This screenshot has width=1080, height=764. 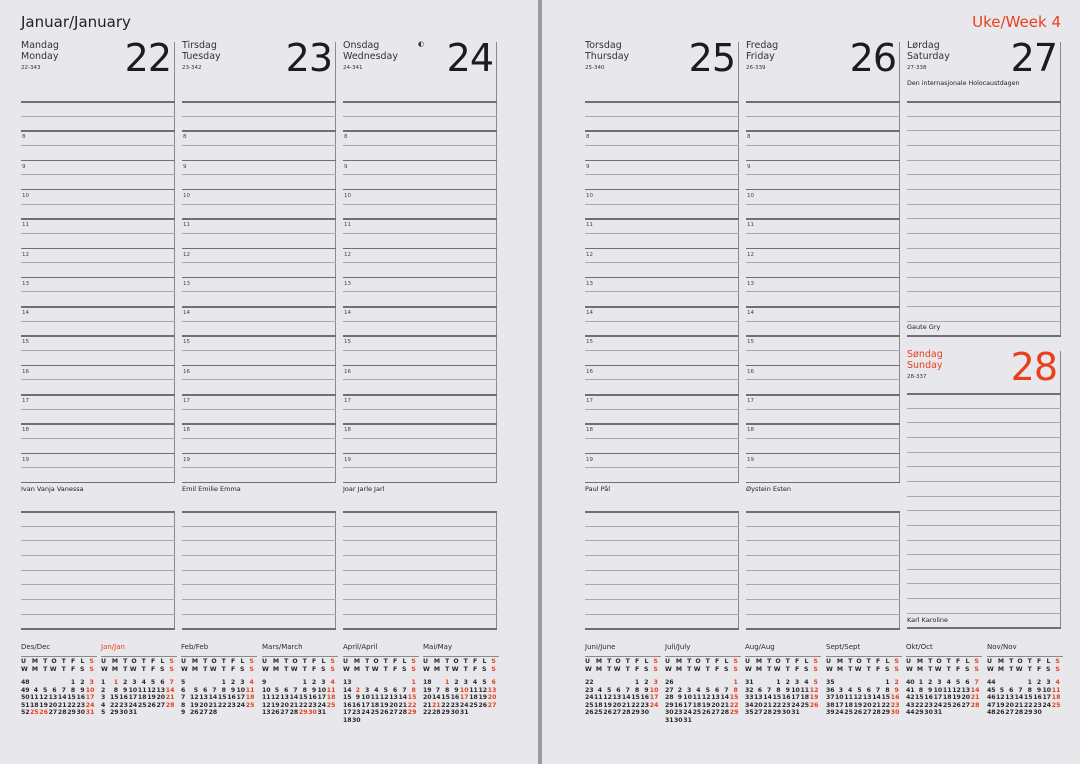 I want to click on hour-label: 11, so click(x=589, y=225).